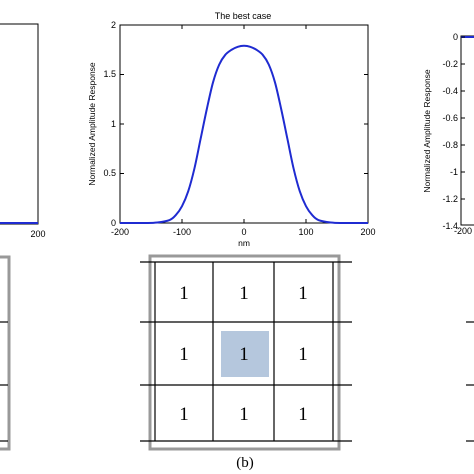  What do you see at coordinates (5, 353) in the screenshot?
I see `left-grid-frame` at bounding box center [5, 353].